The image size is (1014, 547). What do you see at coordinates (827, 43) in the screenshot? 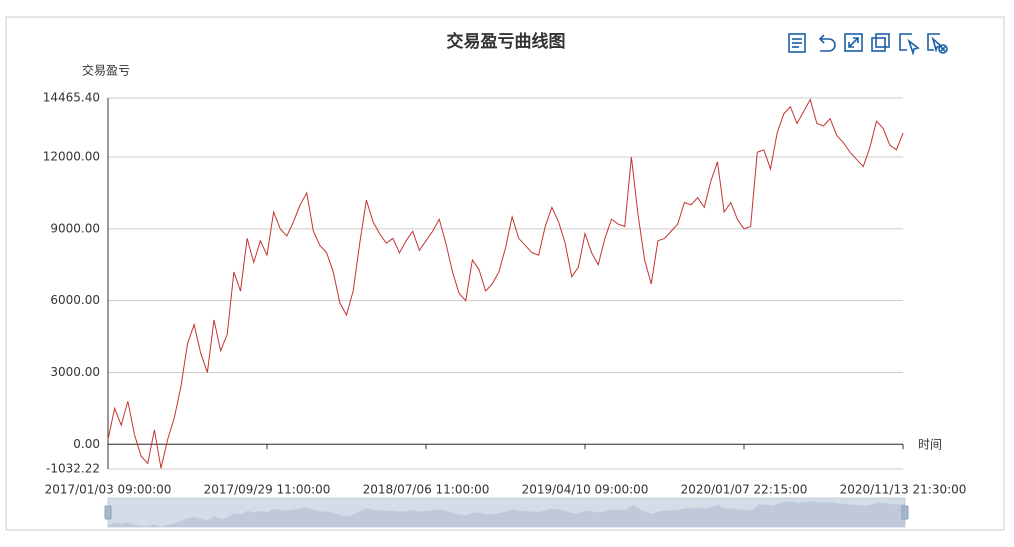
I see `tool-restore` at bounding box center [827, 43].